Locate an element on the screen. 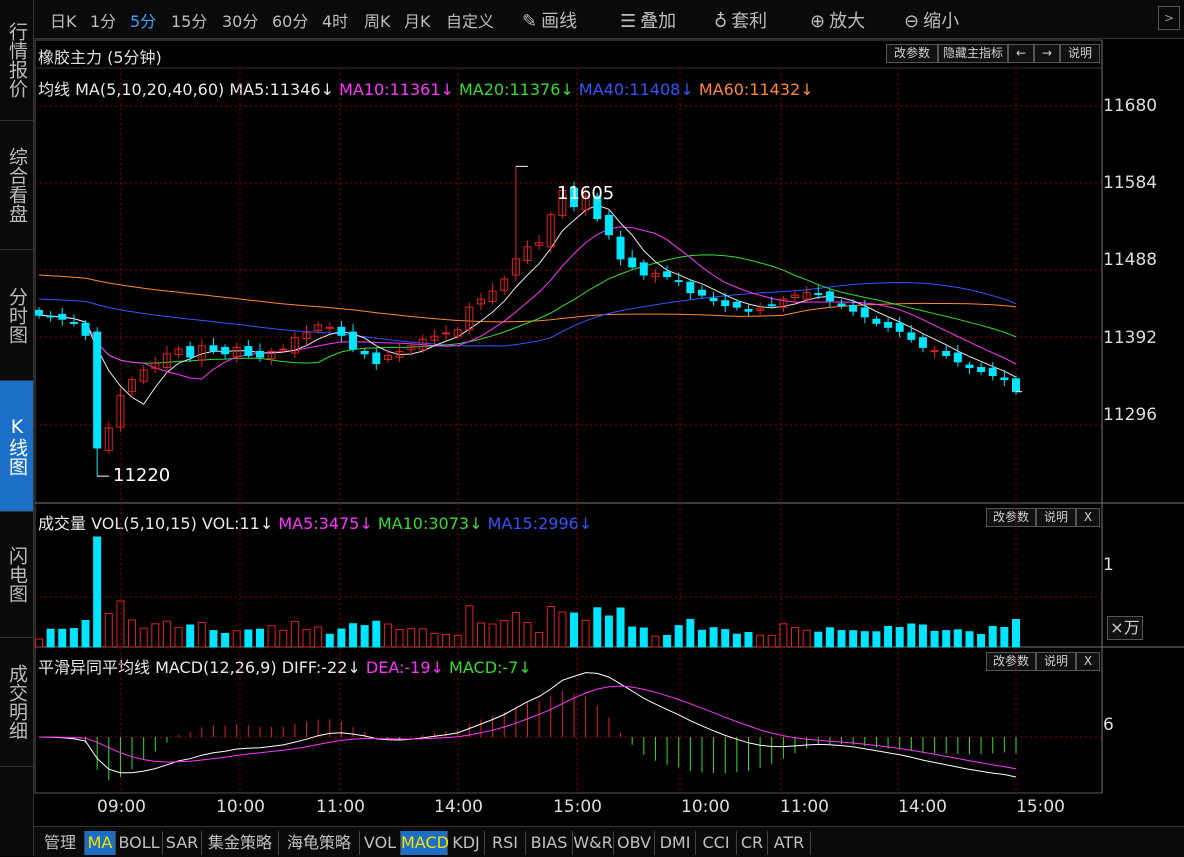 Image resolution: width=1184 pixels, height=857 pixels. y-tick-label: 11680 is located at coordinates (1130, 106).